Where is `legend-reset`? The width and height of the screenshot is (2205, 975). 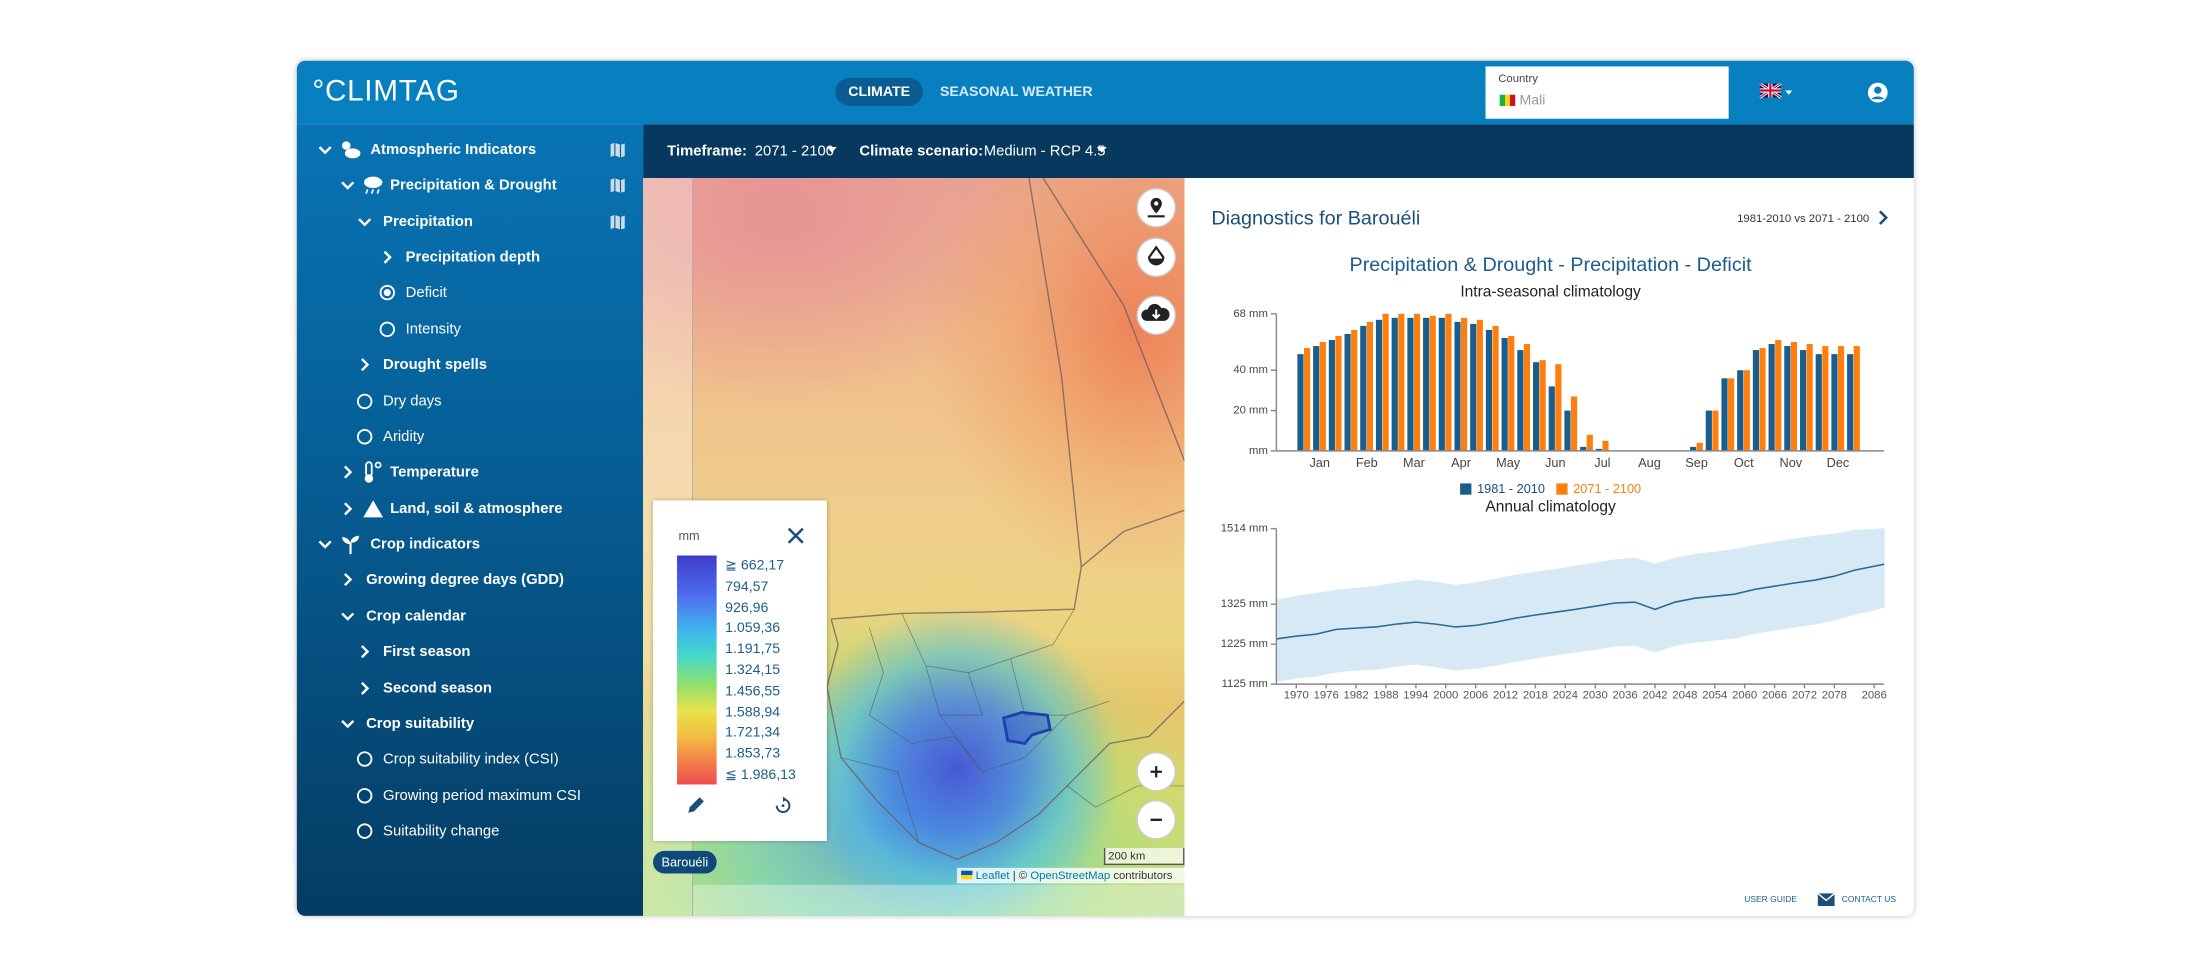
legend-reset is located at coordinates (783, 806).